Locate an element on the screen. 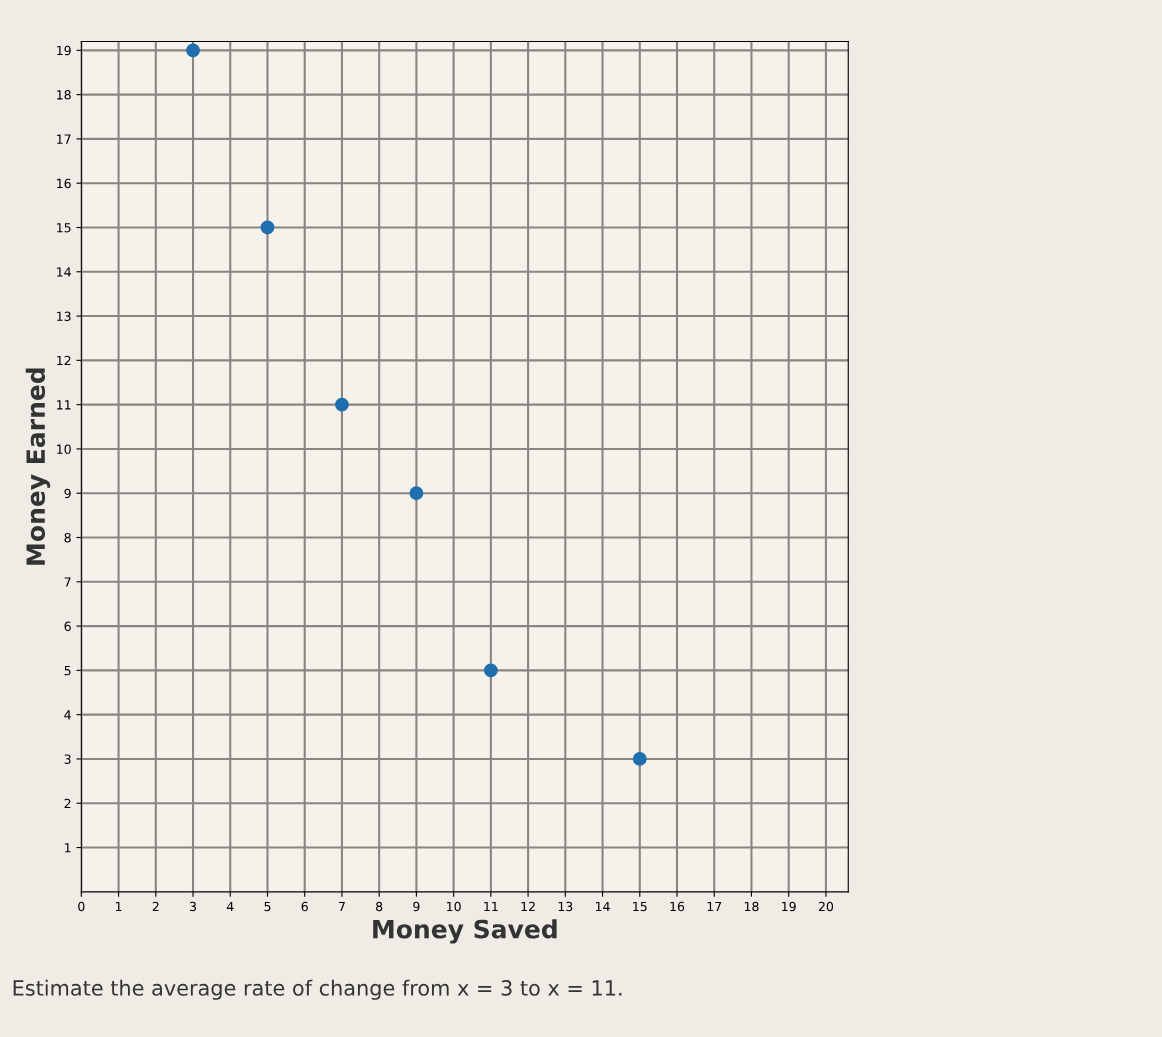 The height and width of the screenshot is (1037, 1162). x-tick-label: 2 is located at coordinates (155, 906).